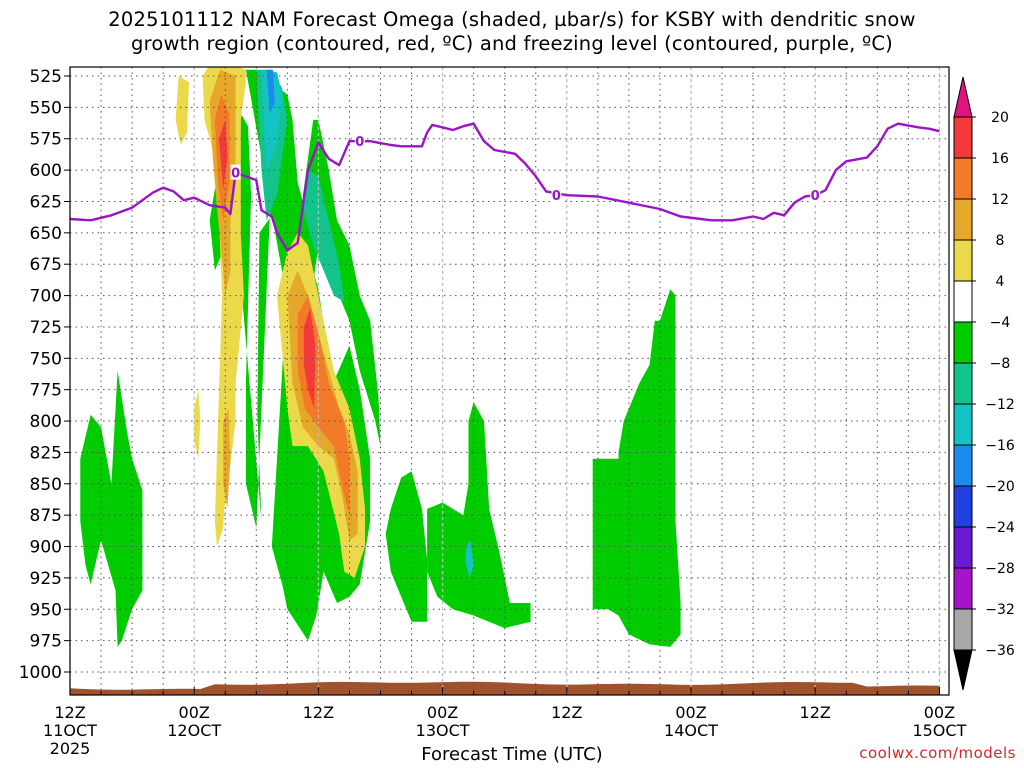  What do you see at coordinates (46, 642) in the screenshot?
I see `y-tick-label-975: 975` at bounding box center [46, 642].